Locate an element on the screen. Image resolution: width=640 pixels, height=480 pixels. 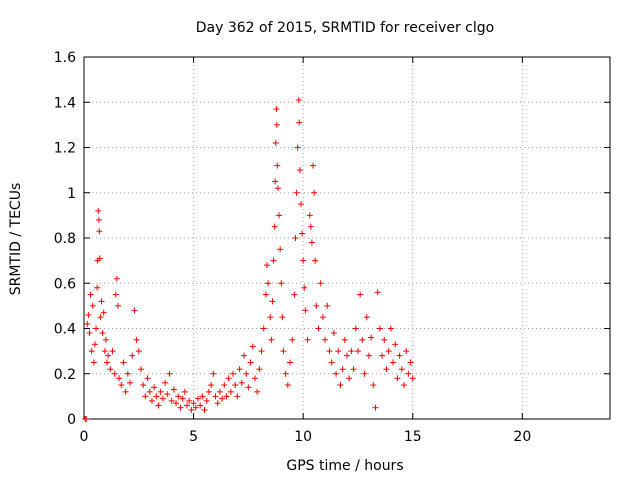
x-tick-label: 15 is located at coordinates (413, 437).